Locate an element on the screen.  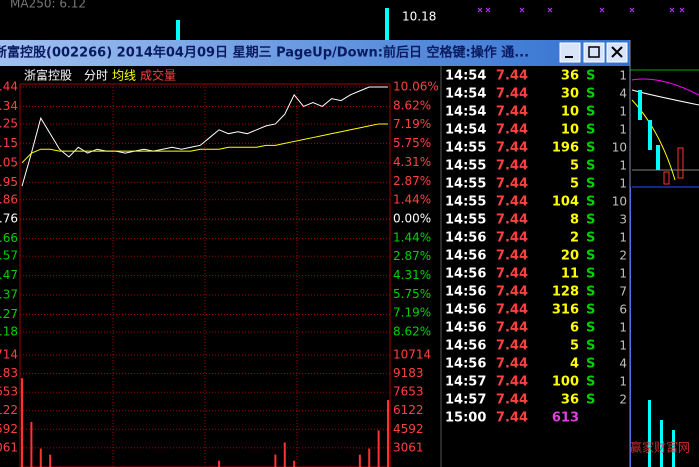
trade-time: 14:57 is located at coordinates (465, 400).